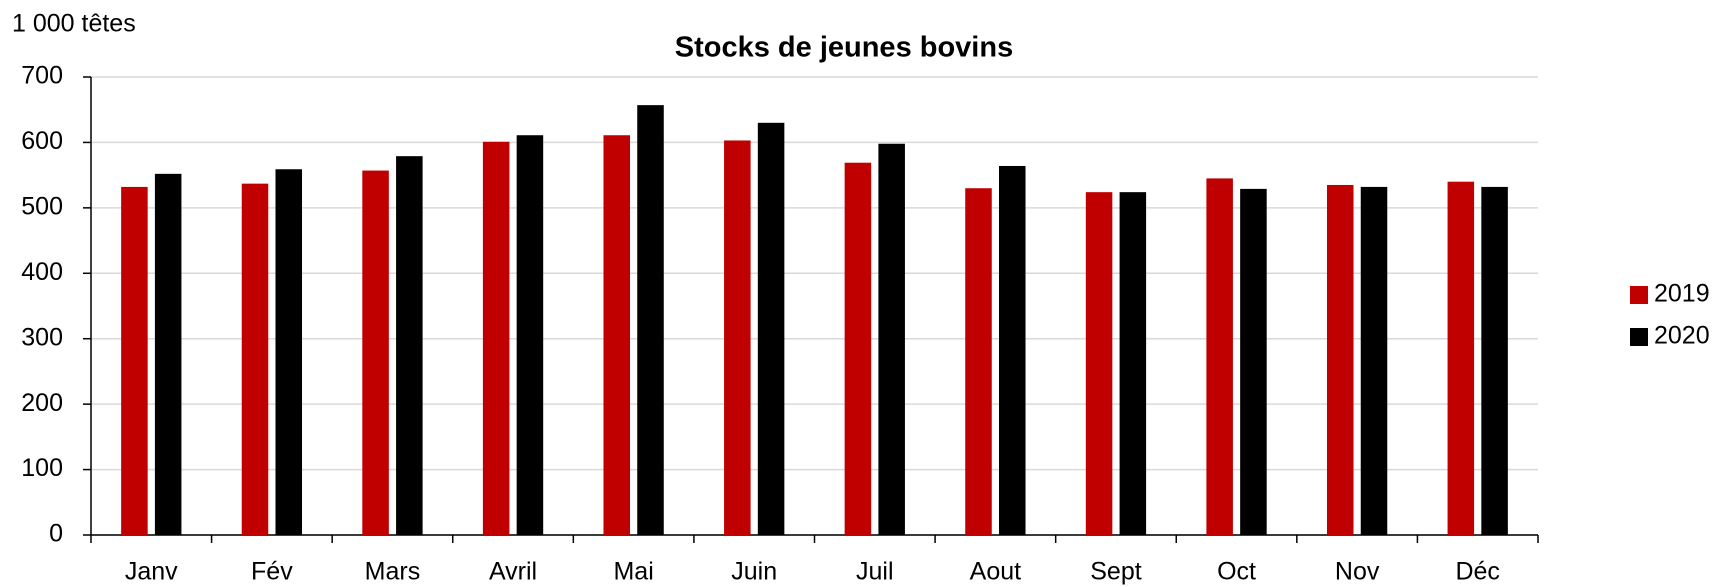  Describe the element at coordinates (56, 534) in the screenshot. I see `y-tick-label: 0` at that location.